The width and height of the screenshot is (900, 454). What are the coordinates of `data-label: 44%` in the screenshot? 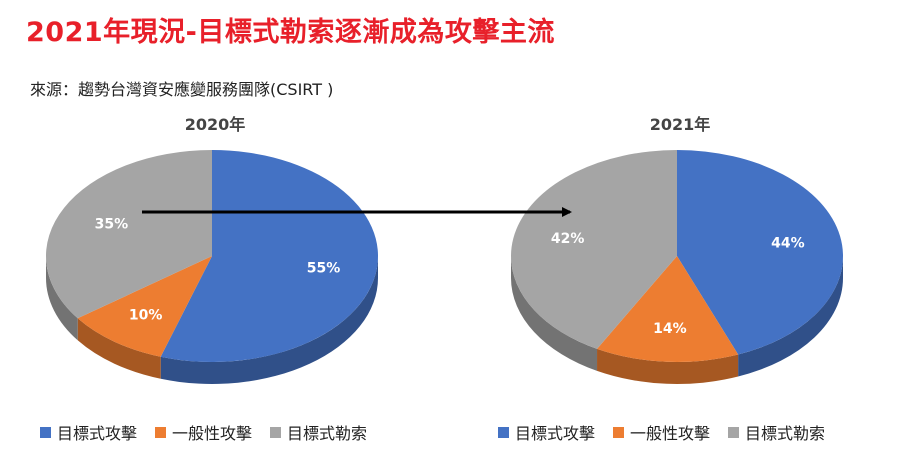 It's located at (788, 243).